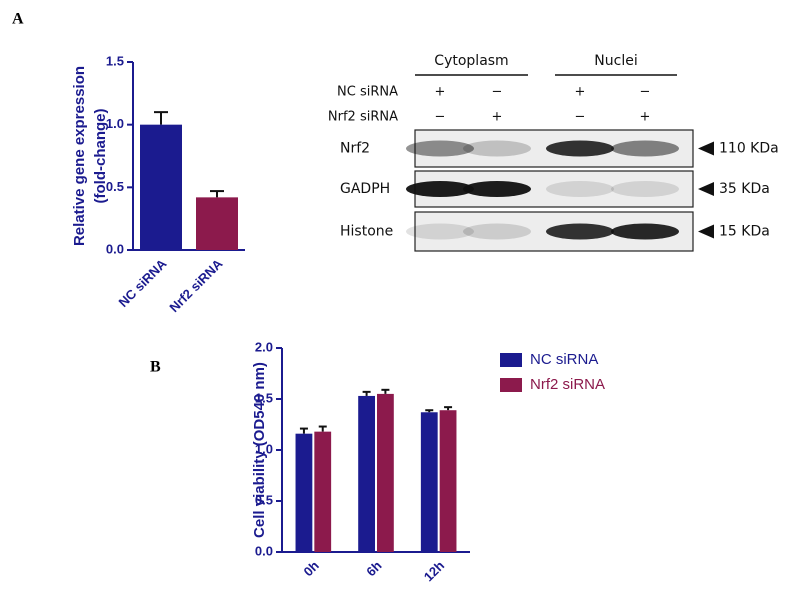 The width and height of the screenshot is (789, 600). Describe the element at coordinates (365, 189) in the screenshot. I see `band-label: GADPH` at that location.